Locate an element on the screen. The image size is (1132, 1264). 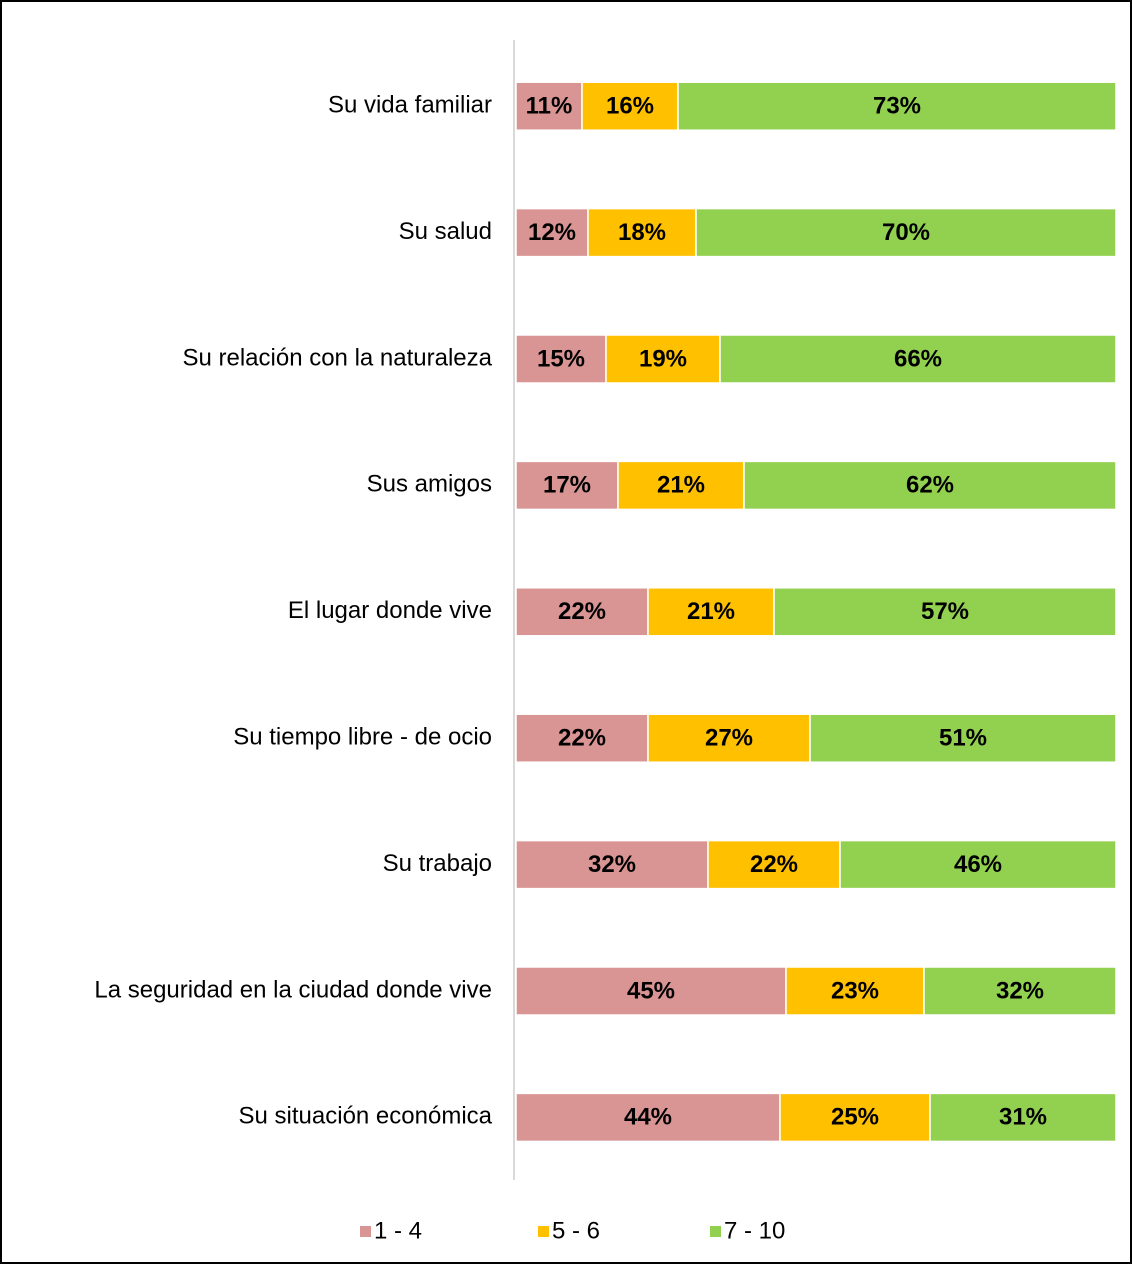
data-label: 51% is located at coordinates (963, 738).